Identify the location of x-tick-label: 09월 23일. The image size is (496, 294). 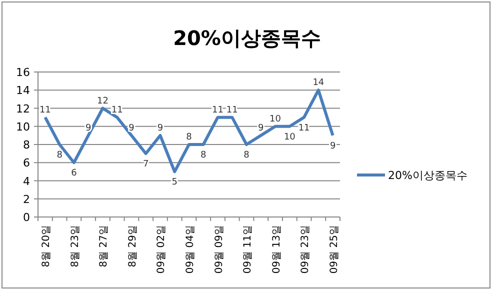
(306, 249).